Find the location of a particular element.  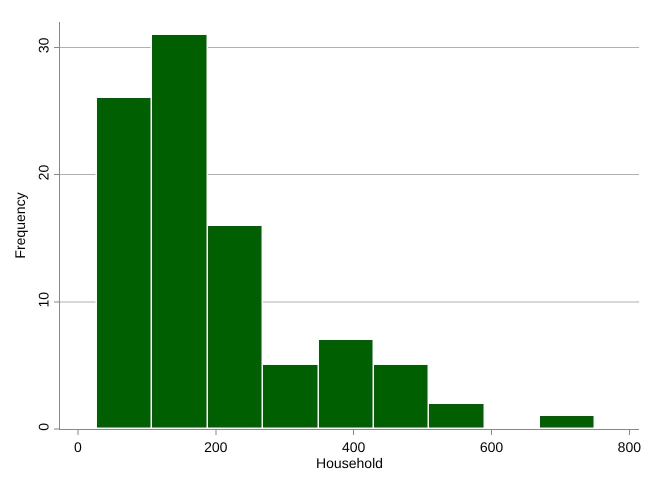

y-tick-label: 0 is located at coordinates (43, 426).